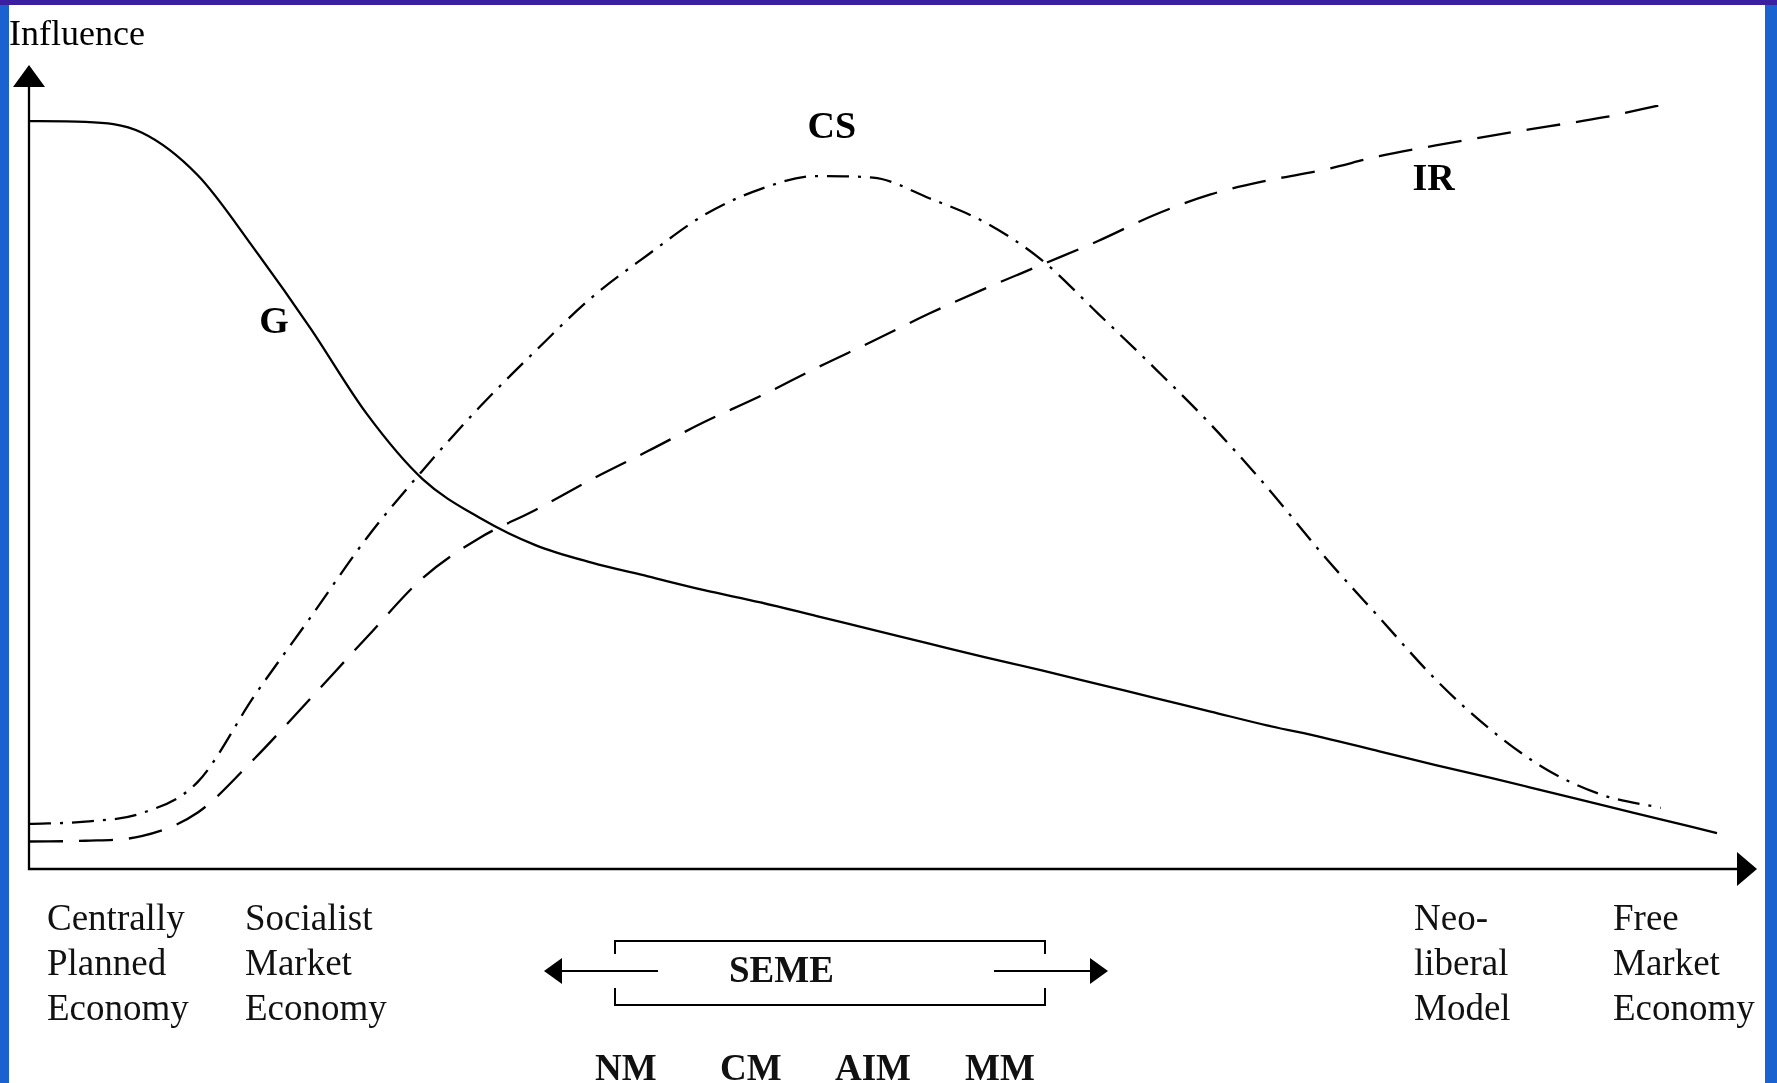 Image resolution: width=1777 pixels, height=1083 pixels. I want to click on series-label: G, so click(274, 319).